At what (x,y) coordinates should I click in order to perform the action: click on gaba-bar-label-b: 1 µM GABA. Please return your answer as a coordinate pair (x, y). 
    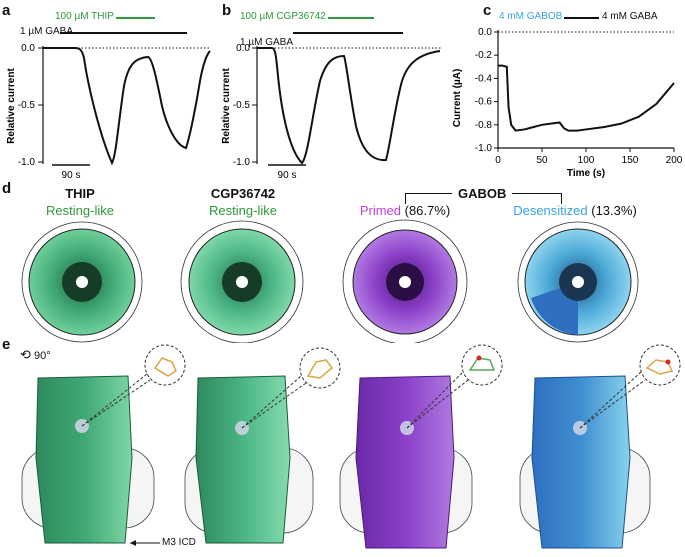
    Looking at the image, I should click on (266, 42).